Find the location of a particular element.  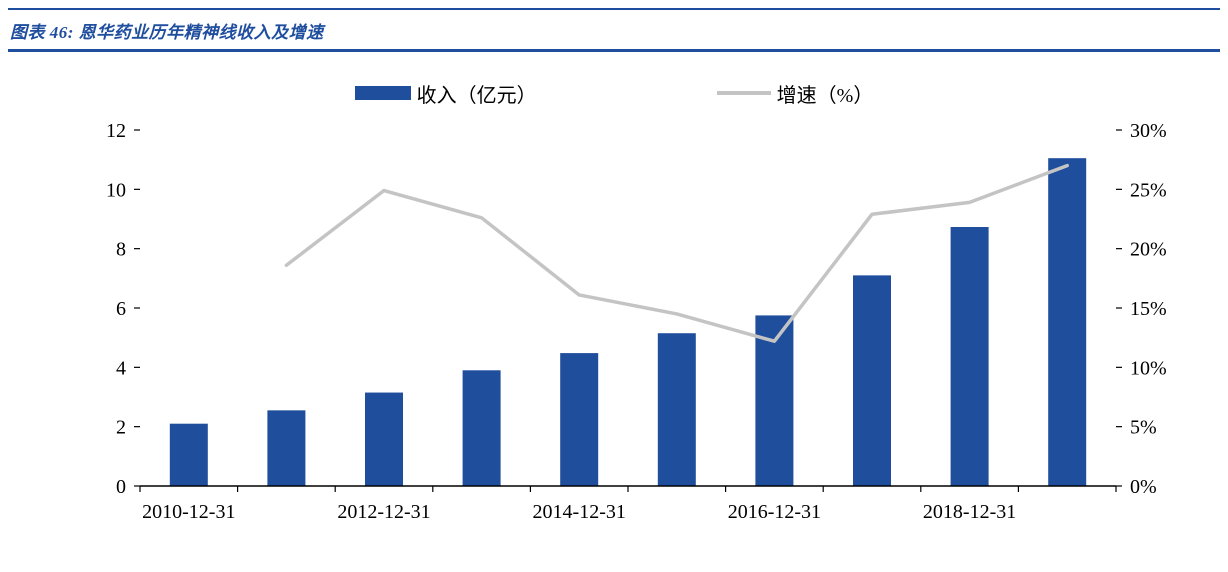

x-axis-label: 2012-12-31 is located at coordinates (383, 512).